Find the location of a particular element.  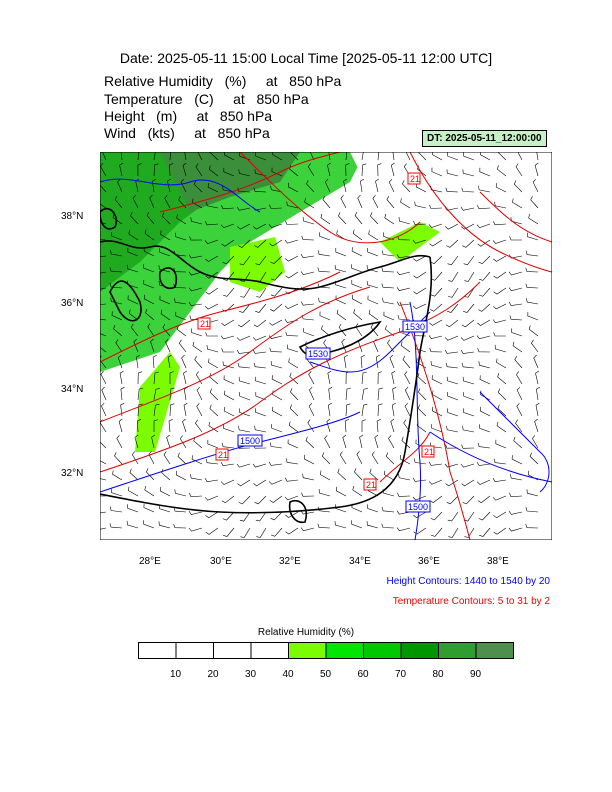

temperature-label: 21 is located at coordinates (414, 178).